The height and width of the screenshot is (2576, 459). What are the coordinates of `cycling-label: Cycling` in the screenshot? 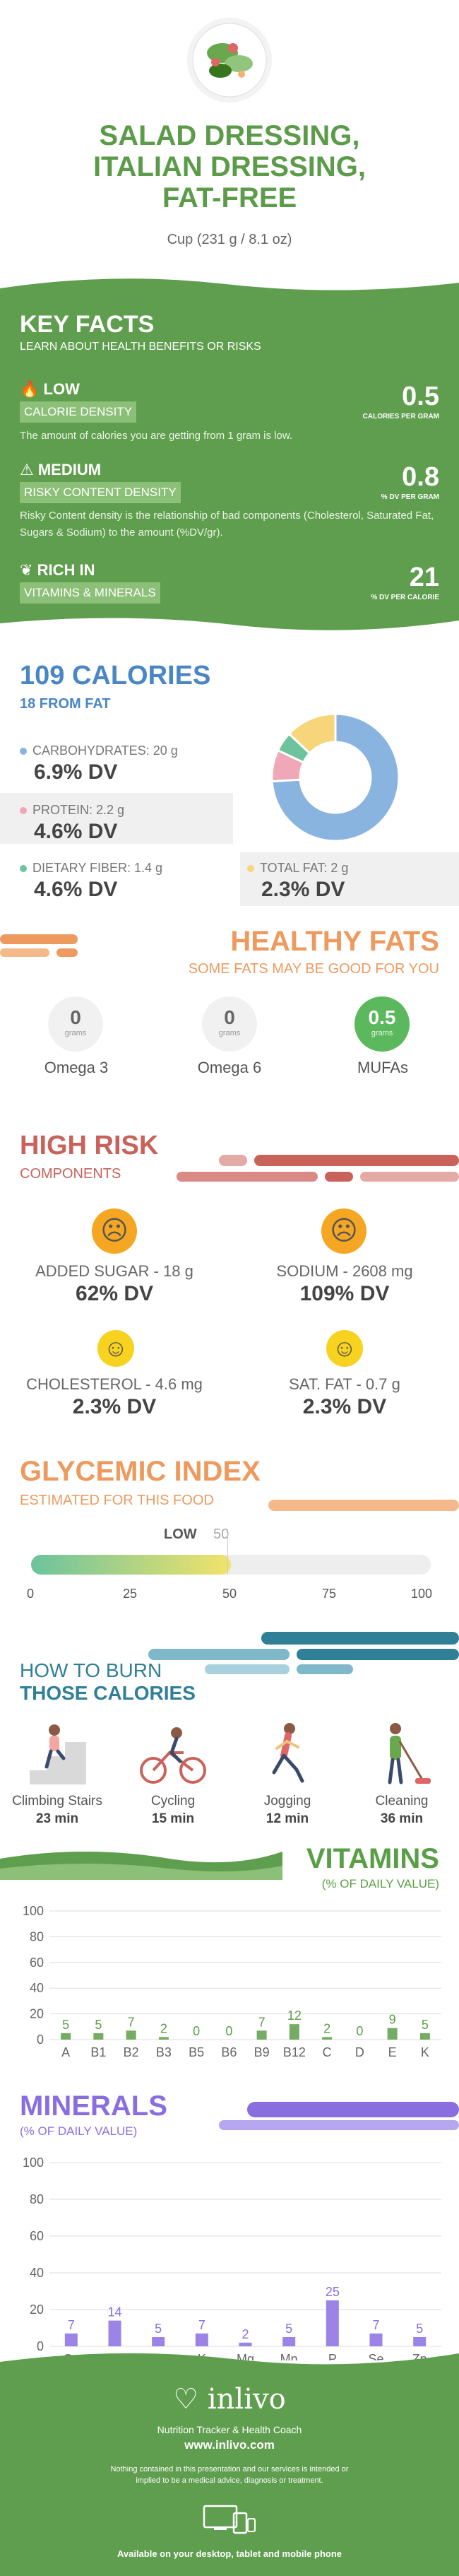 It's located at (173, 1801).